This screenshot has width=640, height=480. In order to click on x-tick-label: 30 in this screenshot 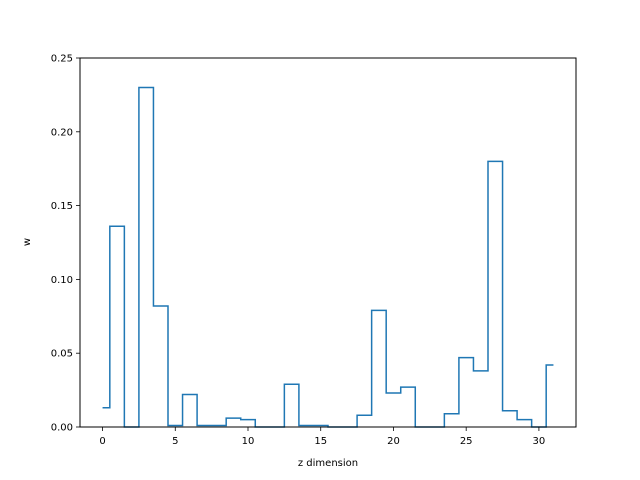, I will do `click(539, 441)`.